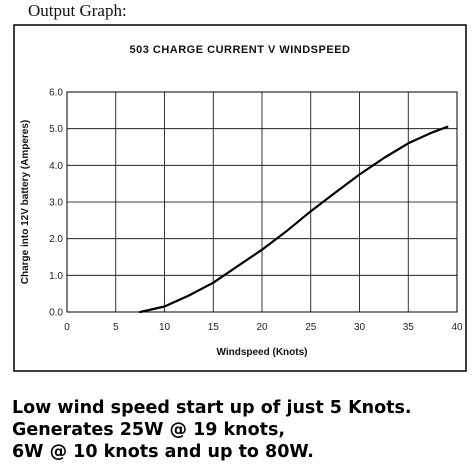 This screenshot has width=476, height=470. I want to click on x-tick-label-3: 15, so click(214, 327).